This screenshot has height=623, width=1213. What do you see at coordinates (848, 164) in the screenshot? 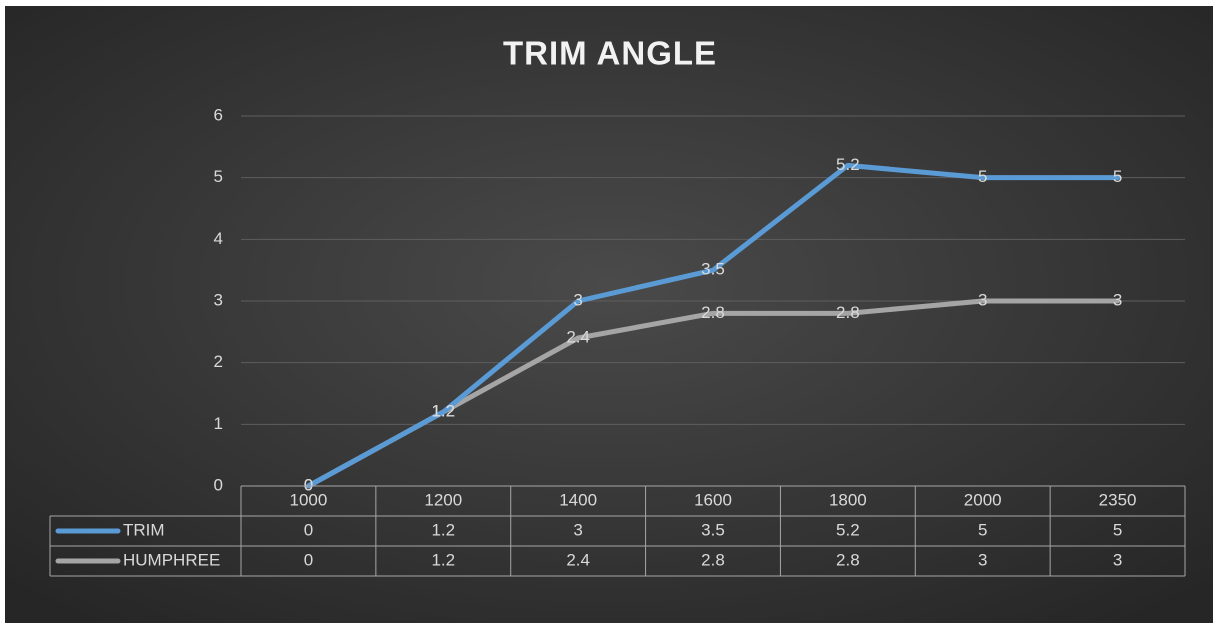
I see `data-label: 5.2` at bounding box center [848, 164].